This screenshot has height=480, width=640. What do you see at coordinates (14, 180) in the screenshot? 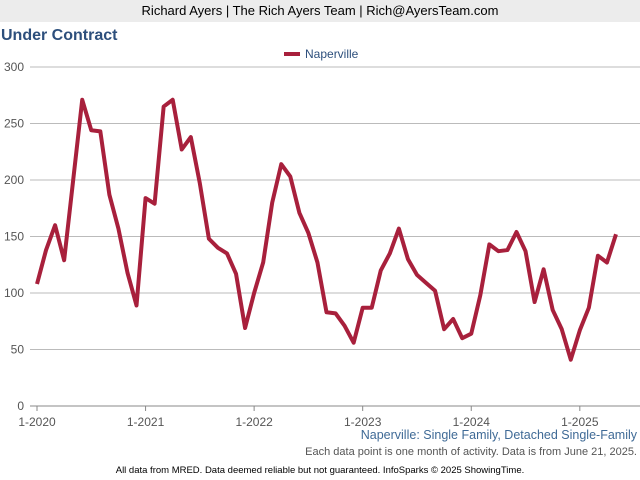
I see `y-tick-label: 200` at bounding box center [14, 180].